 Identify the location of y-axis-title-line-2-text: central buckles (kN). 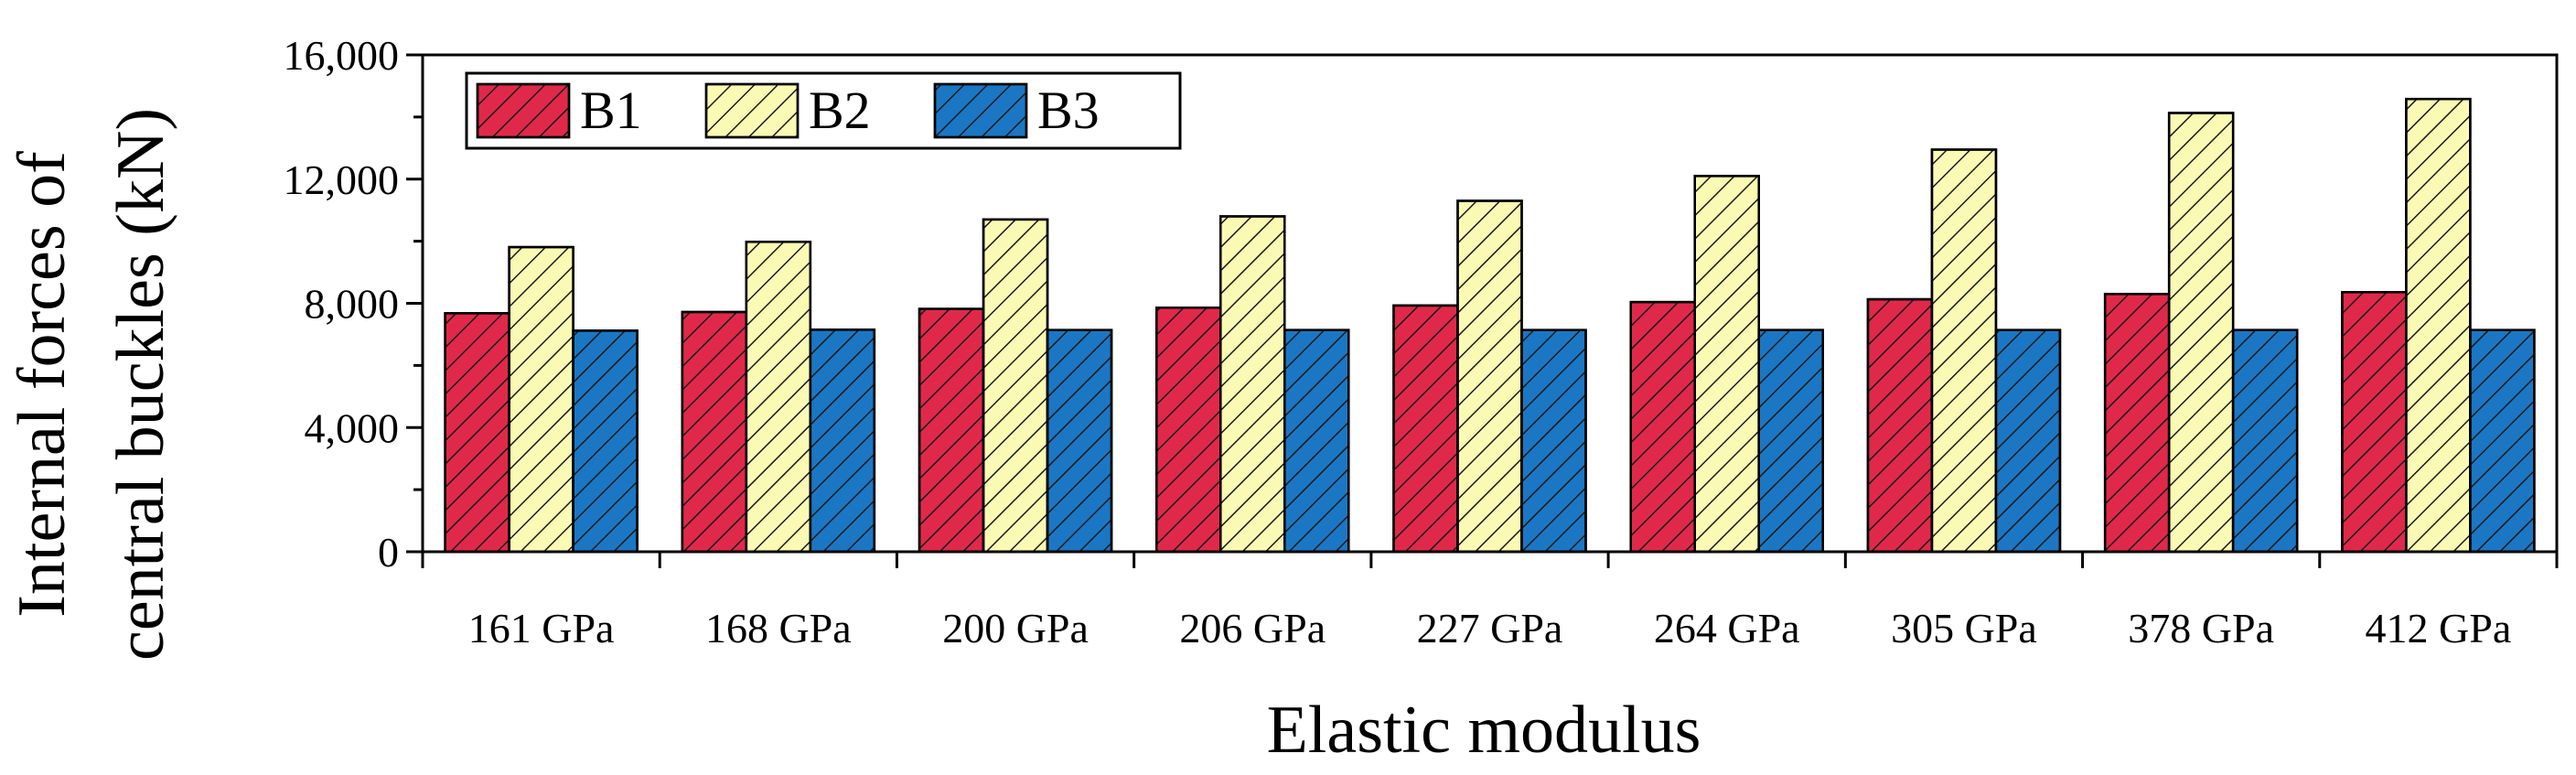
(140, 384).